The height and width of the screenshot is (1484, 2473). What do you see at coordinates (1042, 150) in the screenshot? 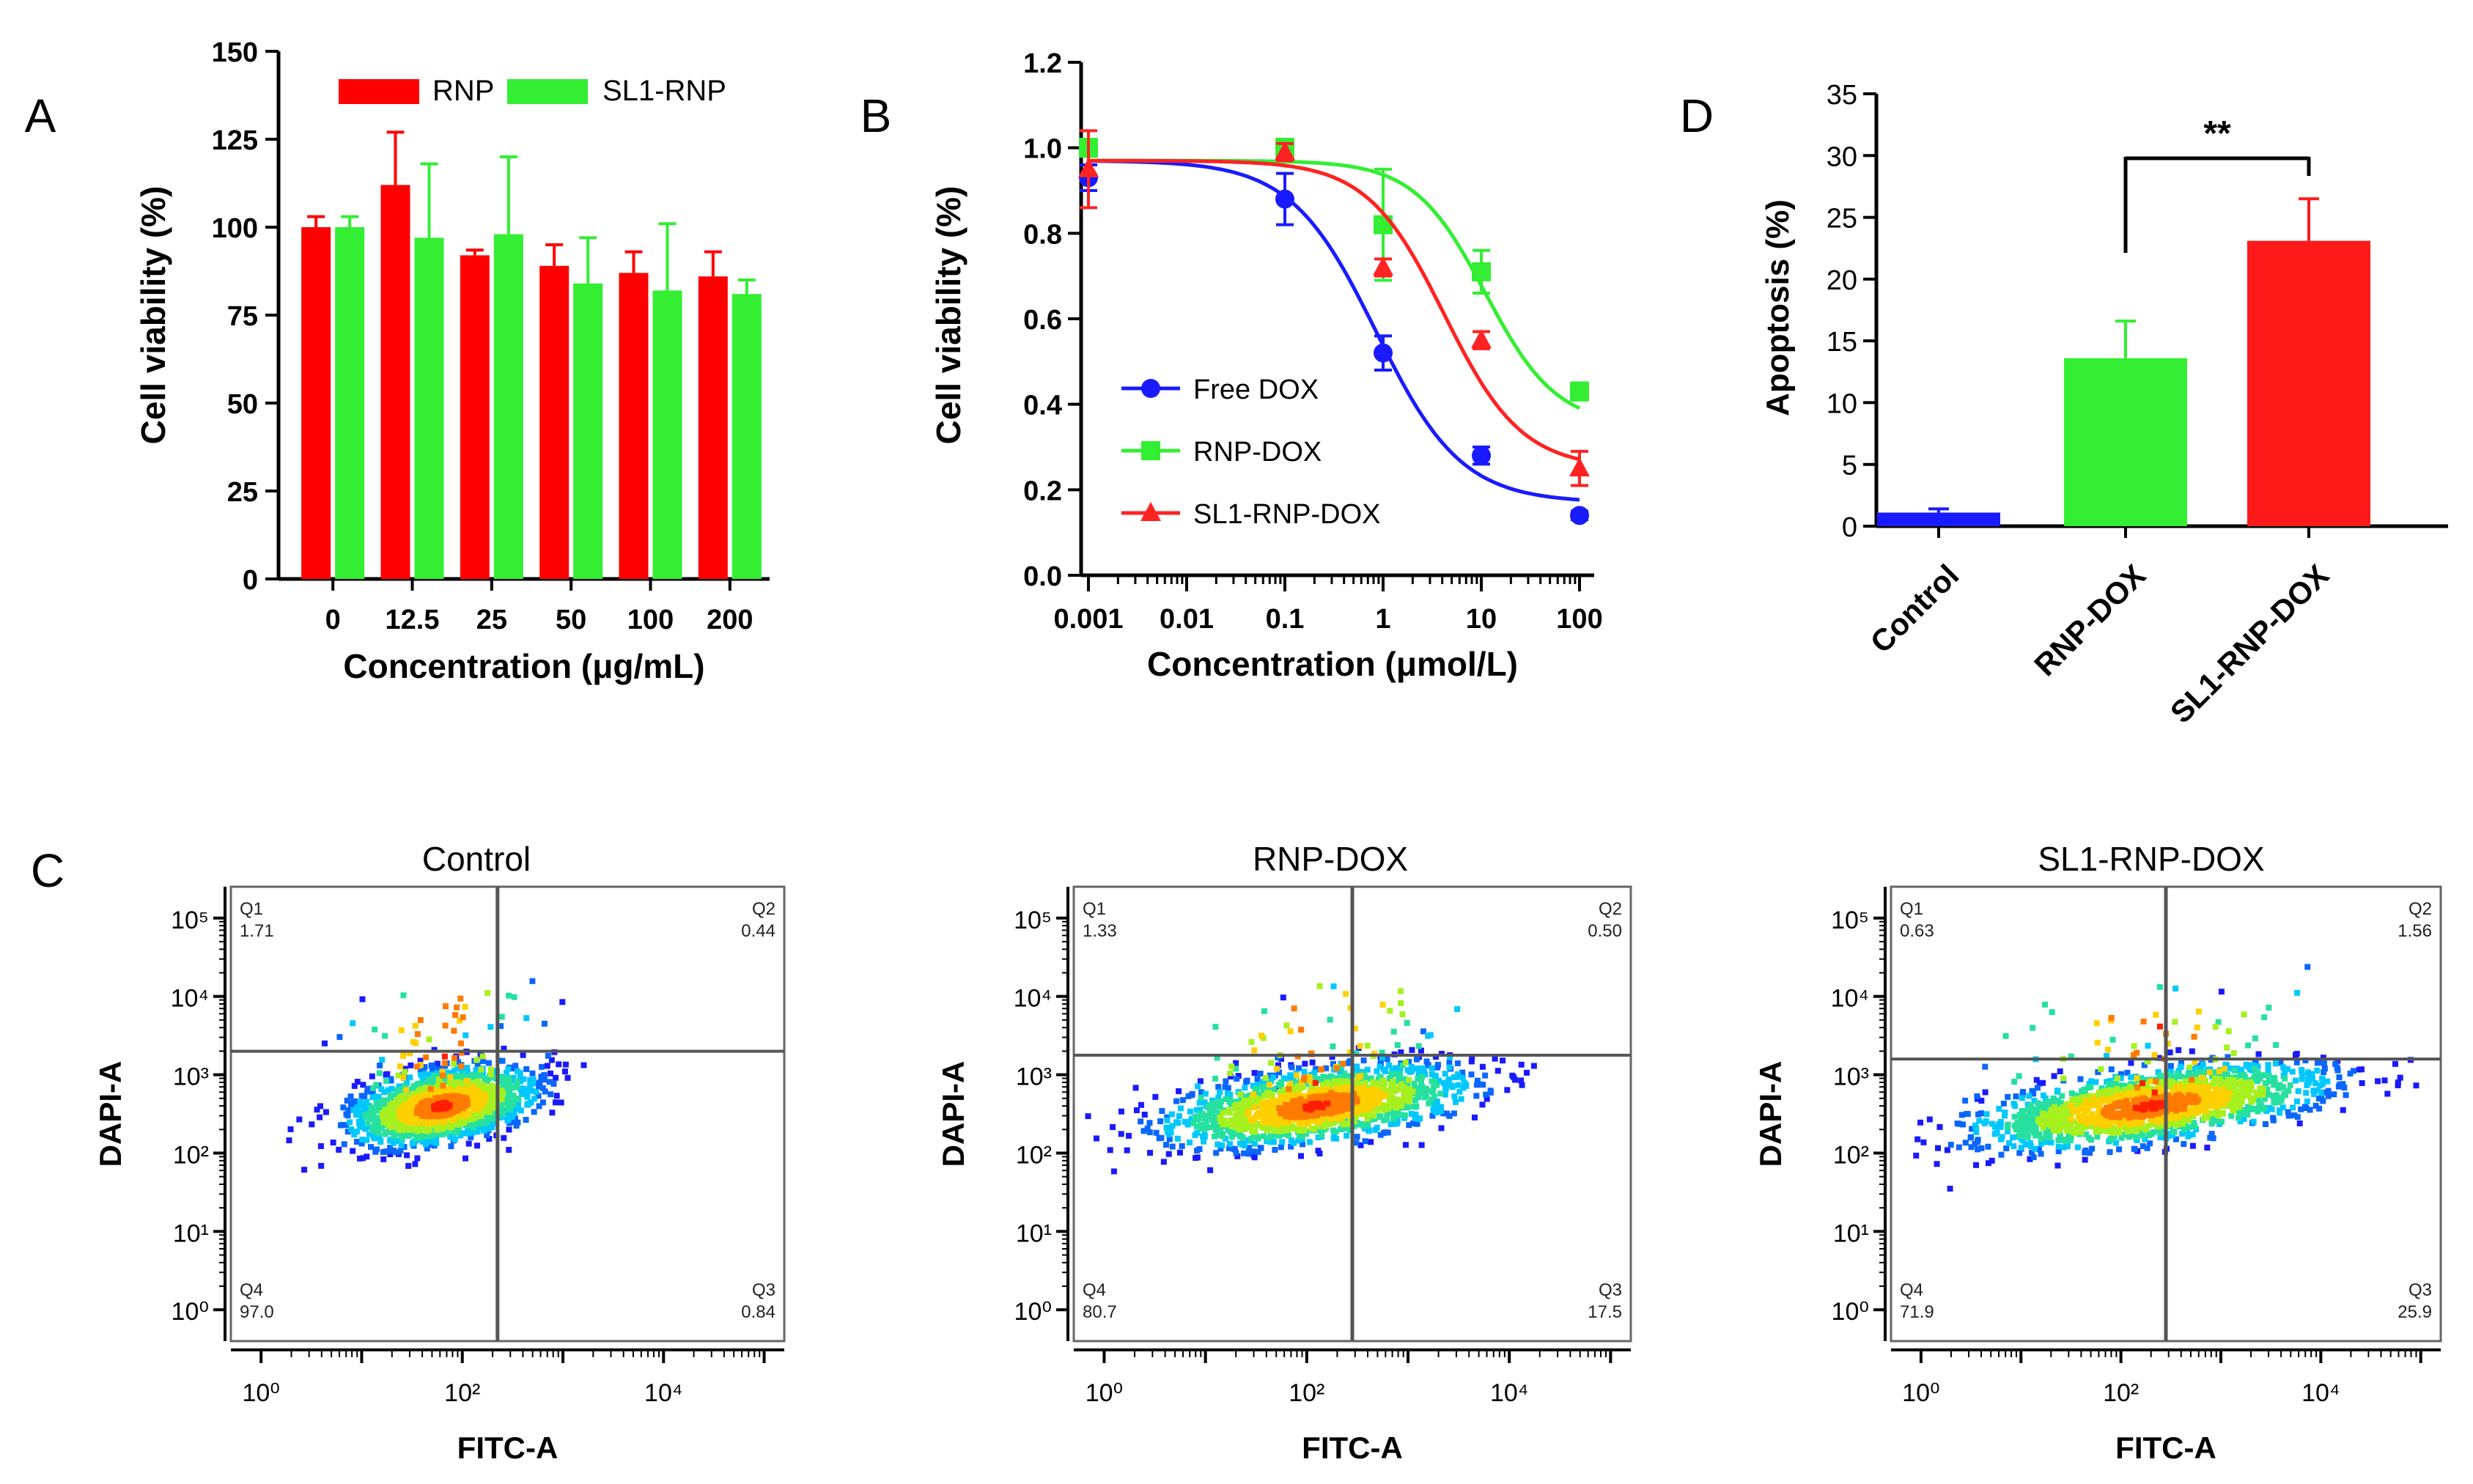
I see `y-tick-label: 1.0` at bounding box center [1042, 150].